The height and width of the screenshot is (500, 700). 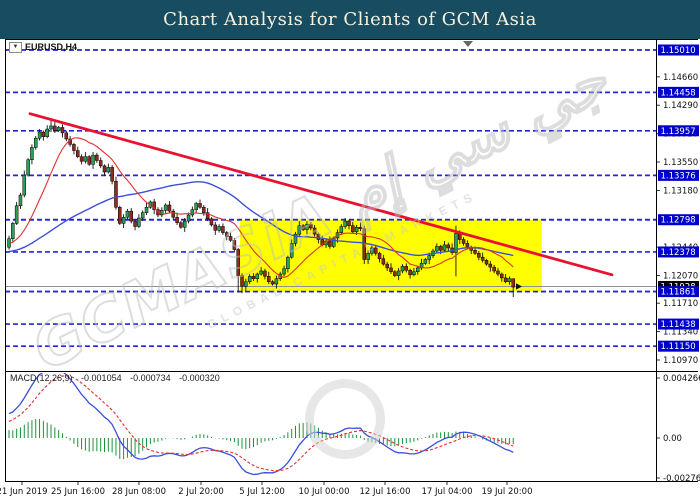 I want to click on macd-value-main: -0.001054, so click(x=101, y=378).